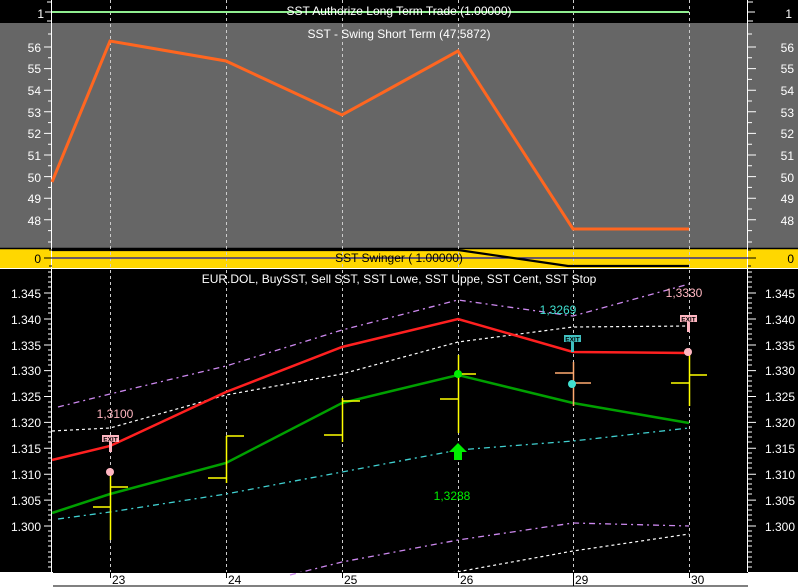  What do you see at coordinates (115, 414) in the screenshot?
I see `annotation-1-3100: 1,3100` at bounding box center [115, 414].